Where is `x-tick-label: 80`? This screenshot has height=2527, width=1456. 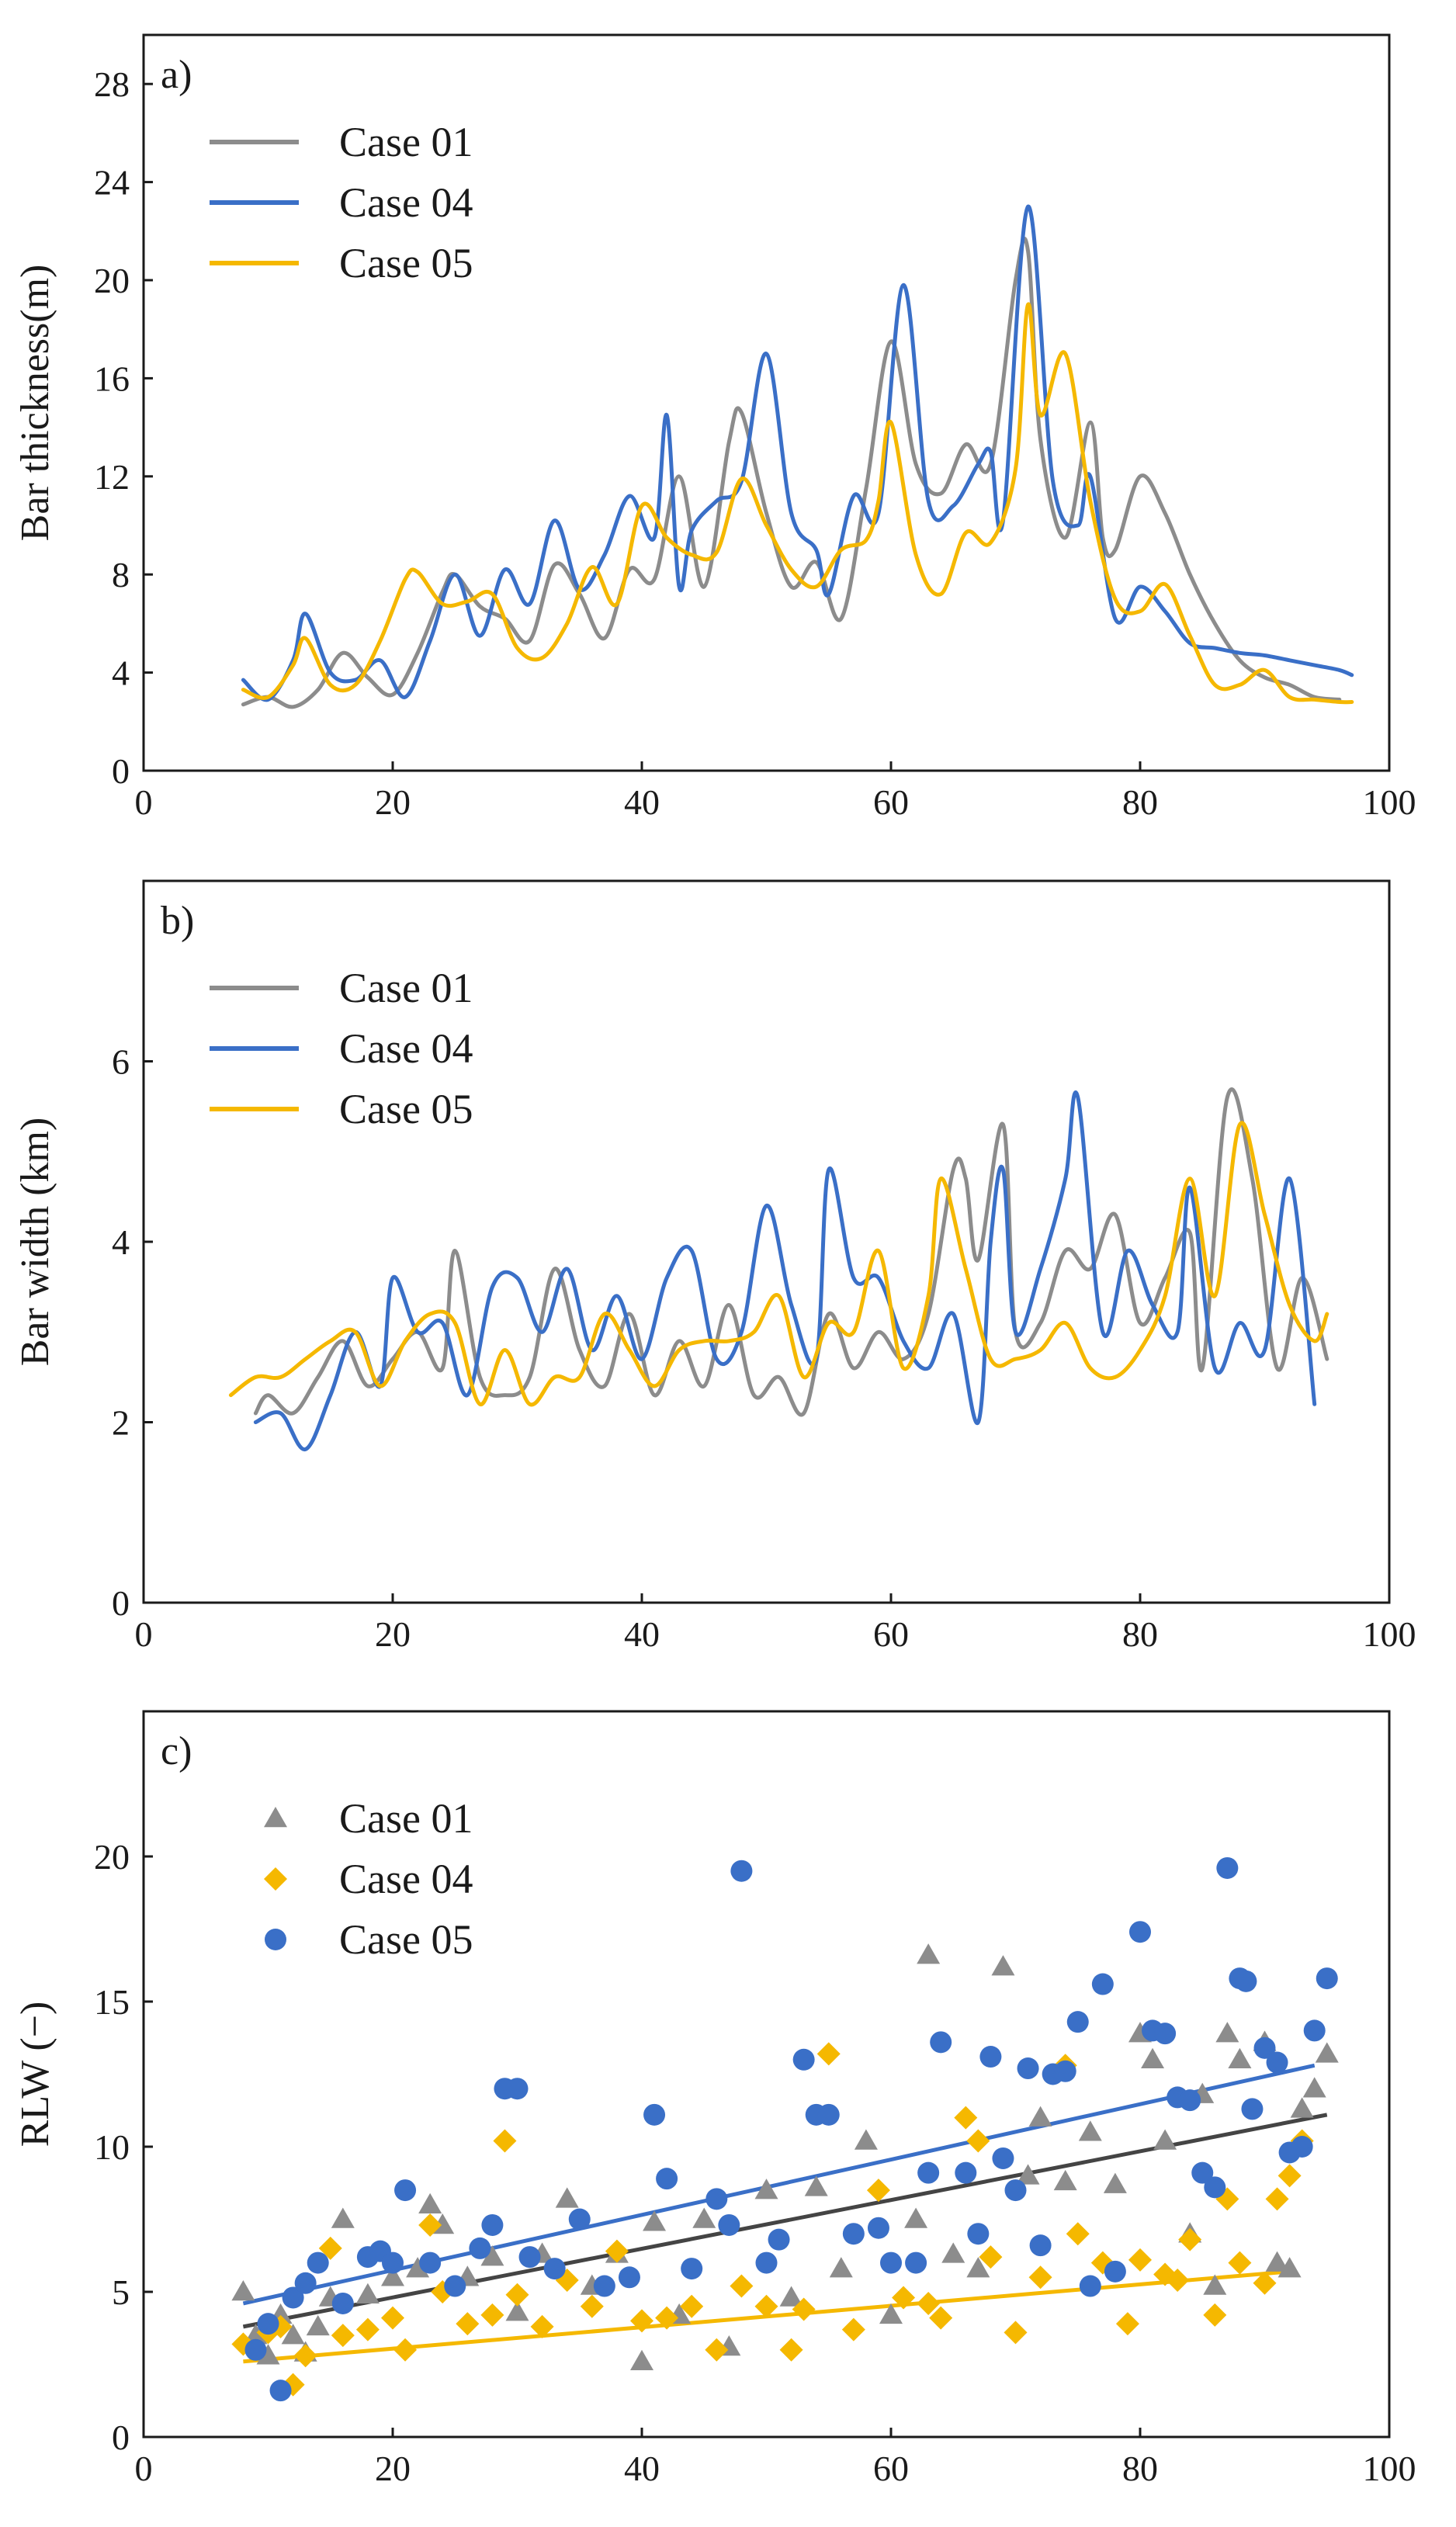 x-tick-label: 80 is located at coordinates (1140, 802).